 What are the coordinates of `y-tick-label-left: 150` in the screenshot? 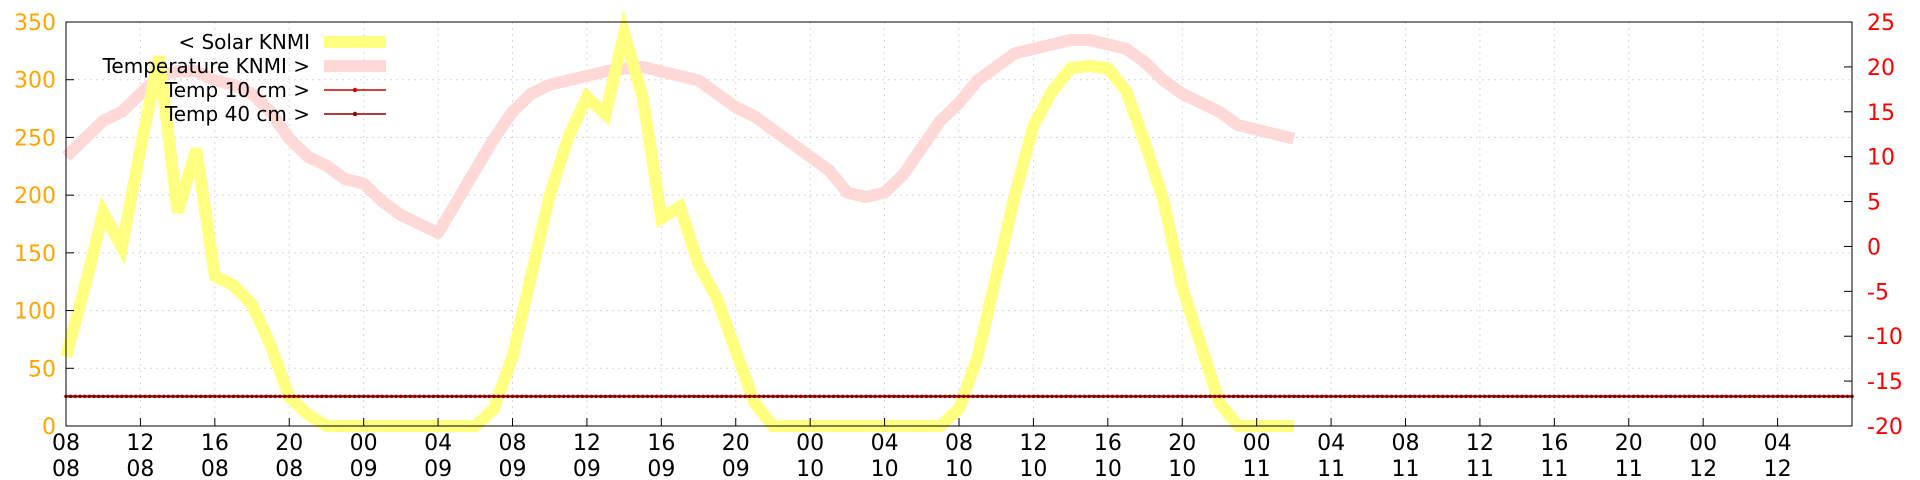 It's located at (35, 254).